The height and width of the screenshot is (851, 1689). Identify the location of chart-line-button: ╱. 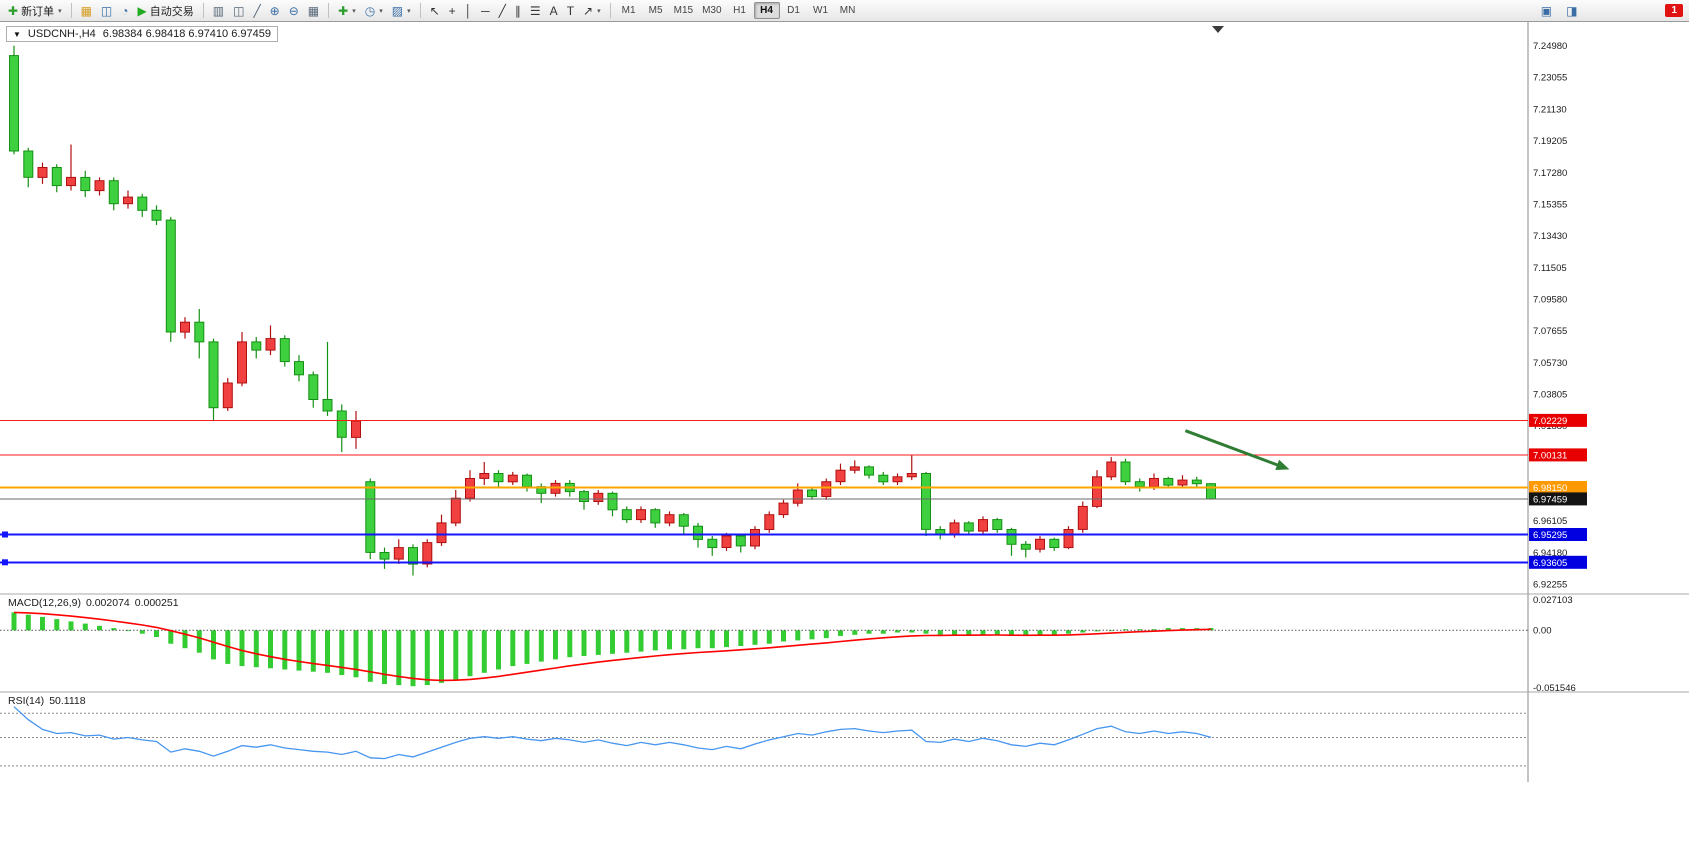
(256, 11).